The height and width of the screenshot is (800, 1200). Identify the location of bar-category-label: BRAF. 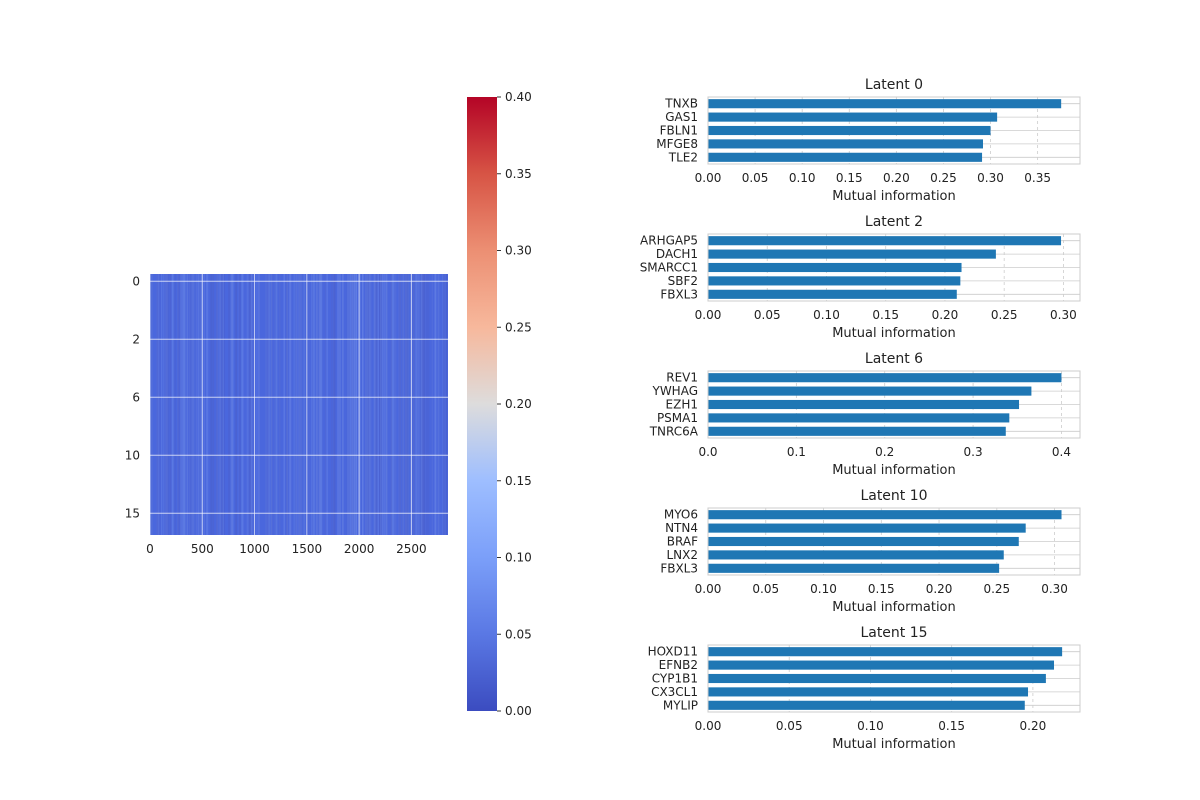
(682, 542).